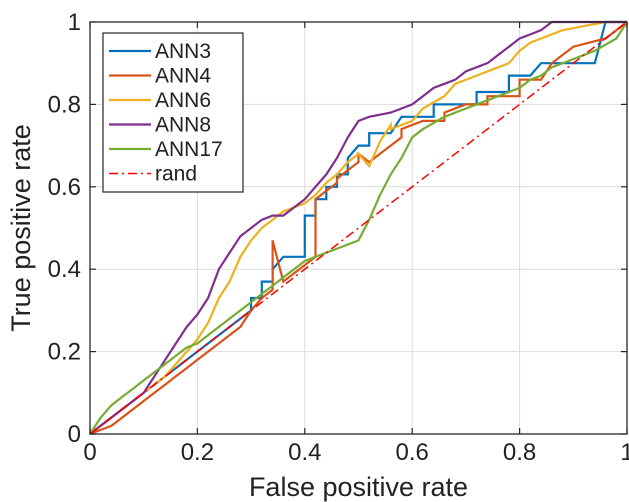 This screenshot has width=629, height=502. Describe the element at coordinates (519, 452) in the screenshot. I see `x-tick-label: 0.8` at that location.